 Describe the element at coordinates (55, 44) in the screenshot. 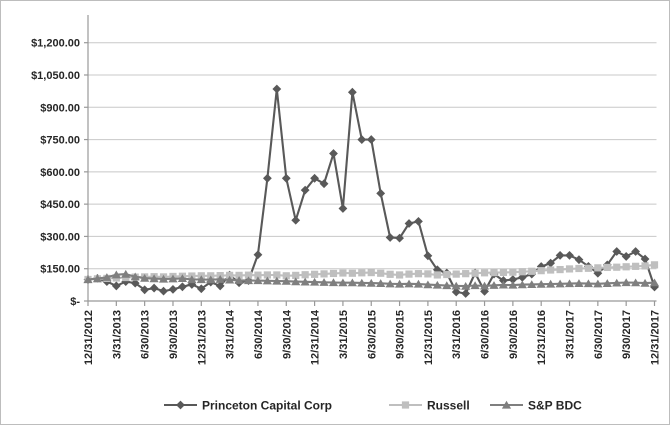

I see `y-tick-label: $1,200.00` at that location.